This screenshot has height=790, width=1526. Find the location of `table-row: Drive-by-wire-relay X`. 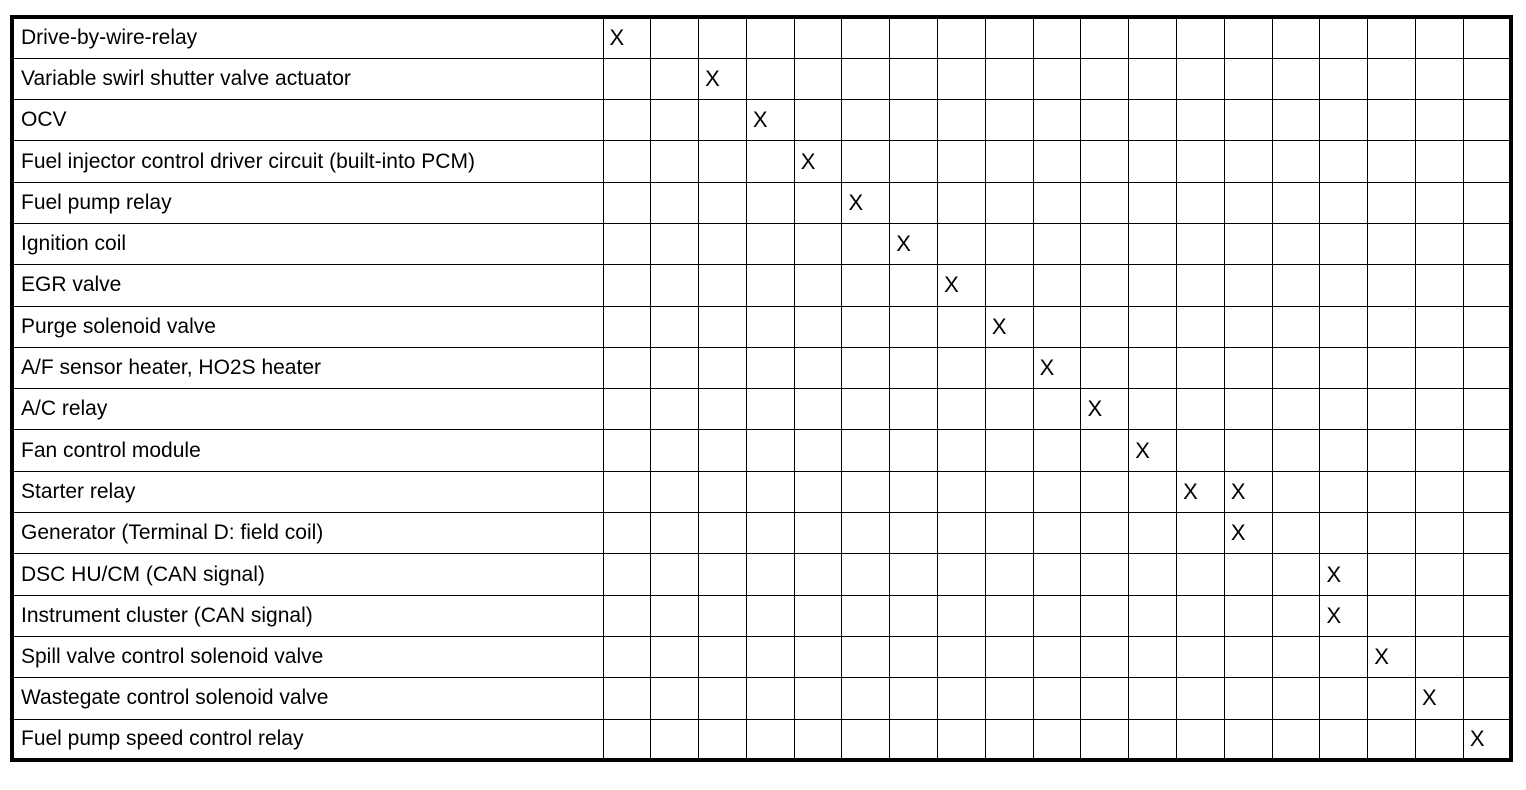

table-row: Drive-by-wire-relay X is located at coordinates (761, 37).